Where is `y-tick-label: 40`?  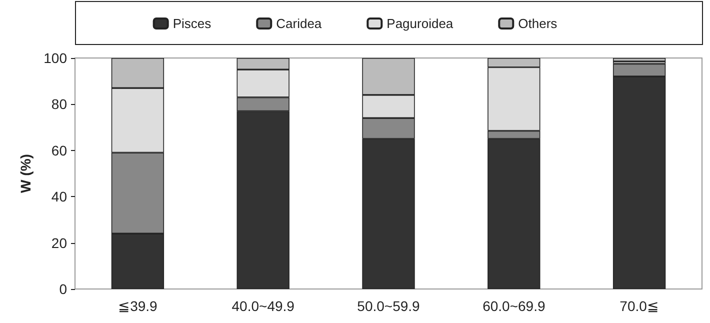
y-tick-label: 40 is located at coordinates (59, 196).